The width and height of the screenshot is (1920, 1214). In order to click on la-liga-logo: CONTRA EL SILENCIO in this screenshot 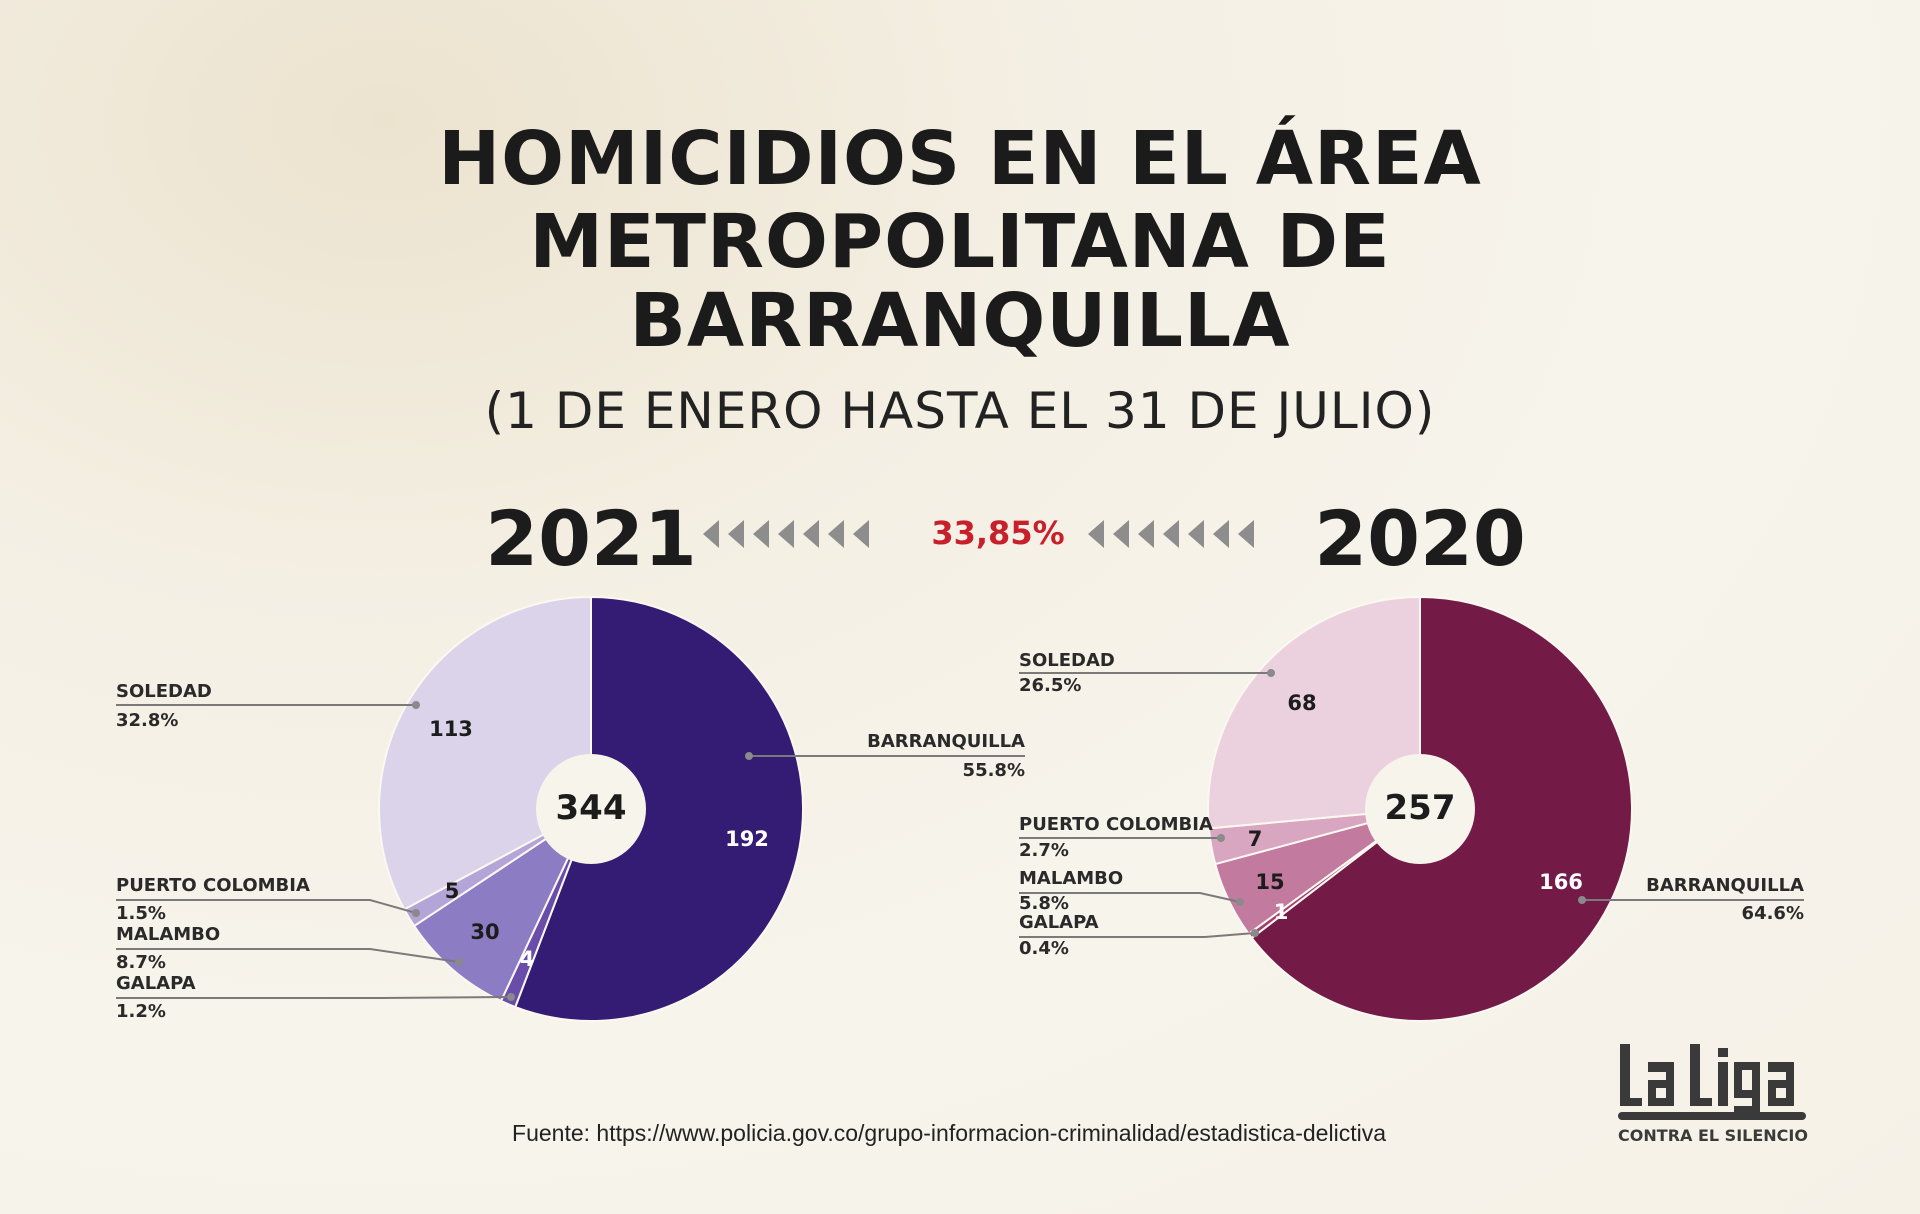, I will do `click(1713, 1092)`.